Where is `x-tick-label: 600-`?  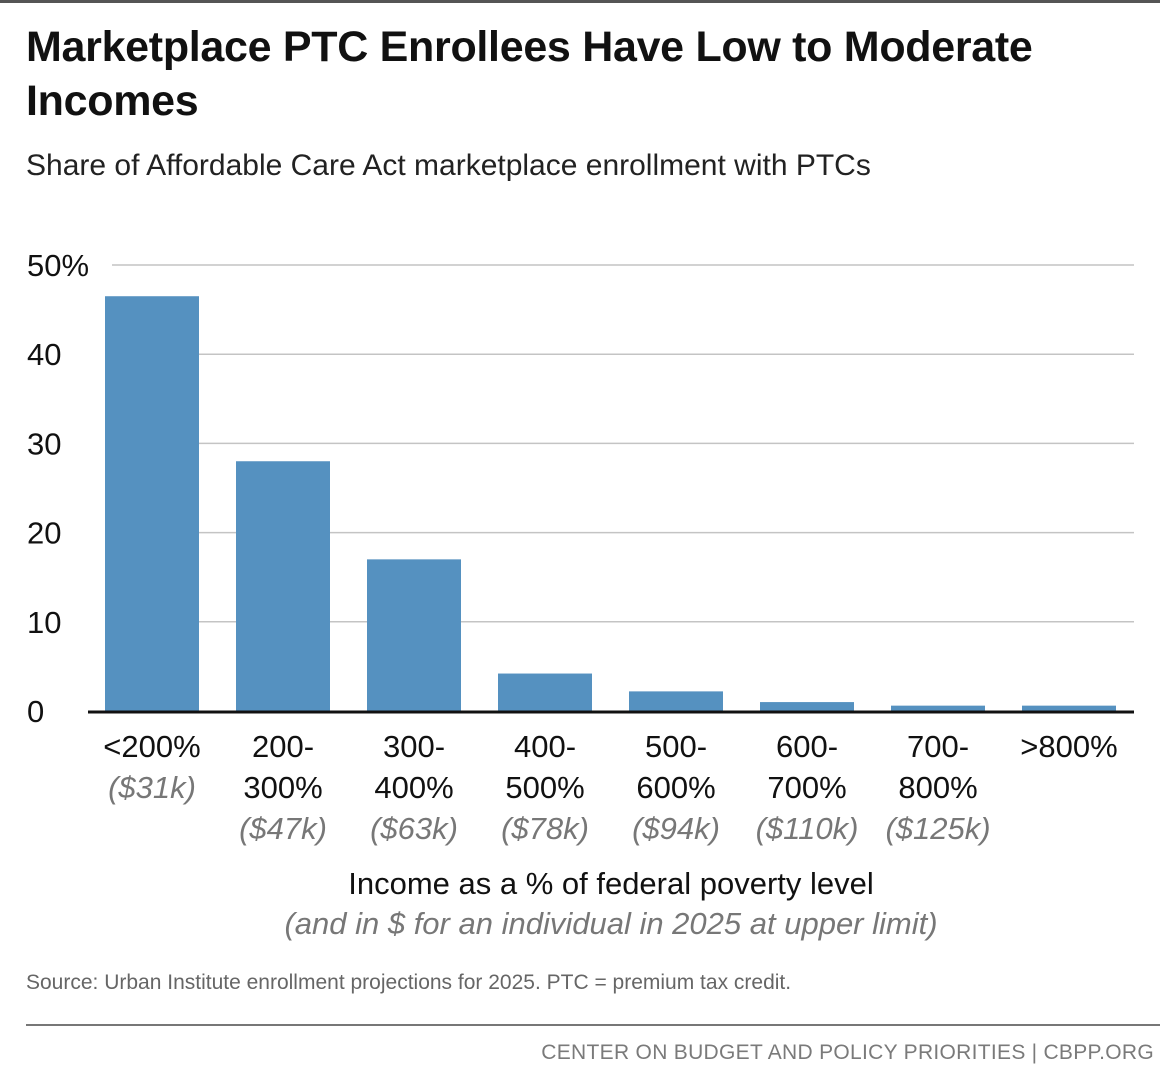
x-tick-label: 600- is located at coordinates (807, 746).